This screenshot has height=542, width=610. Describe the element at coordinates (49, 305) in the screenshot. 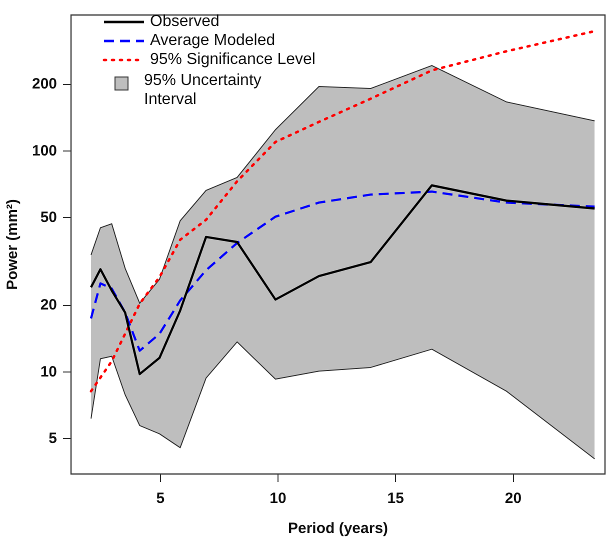

I see `y-tick-label: 20` at that location.